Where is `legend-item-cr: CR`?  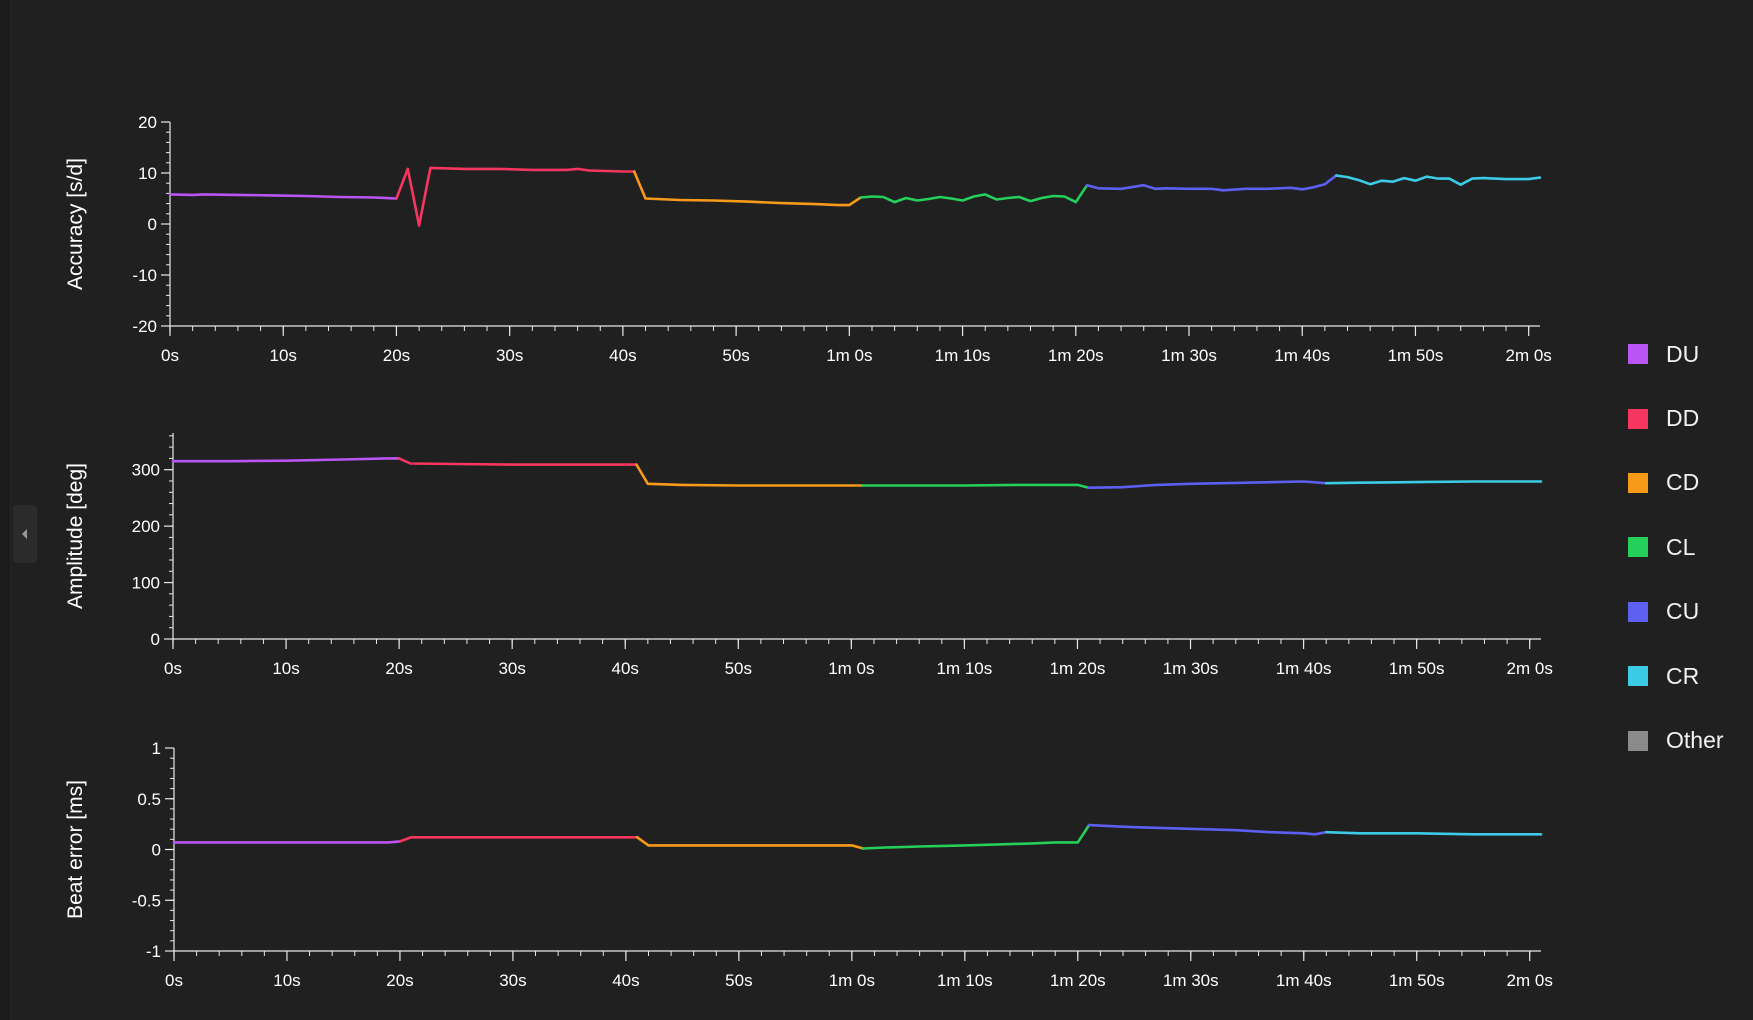 legend-item-cr: CR is located at coordinates (1676, 676).